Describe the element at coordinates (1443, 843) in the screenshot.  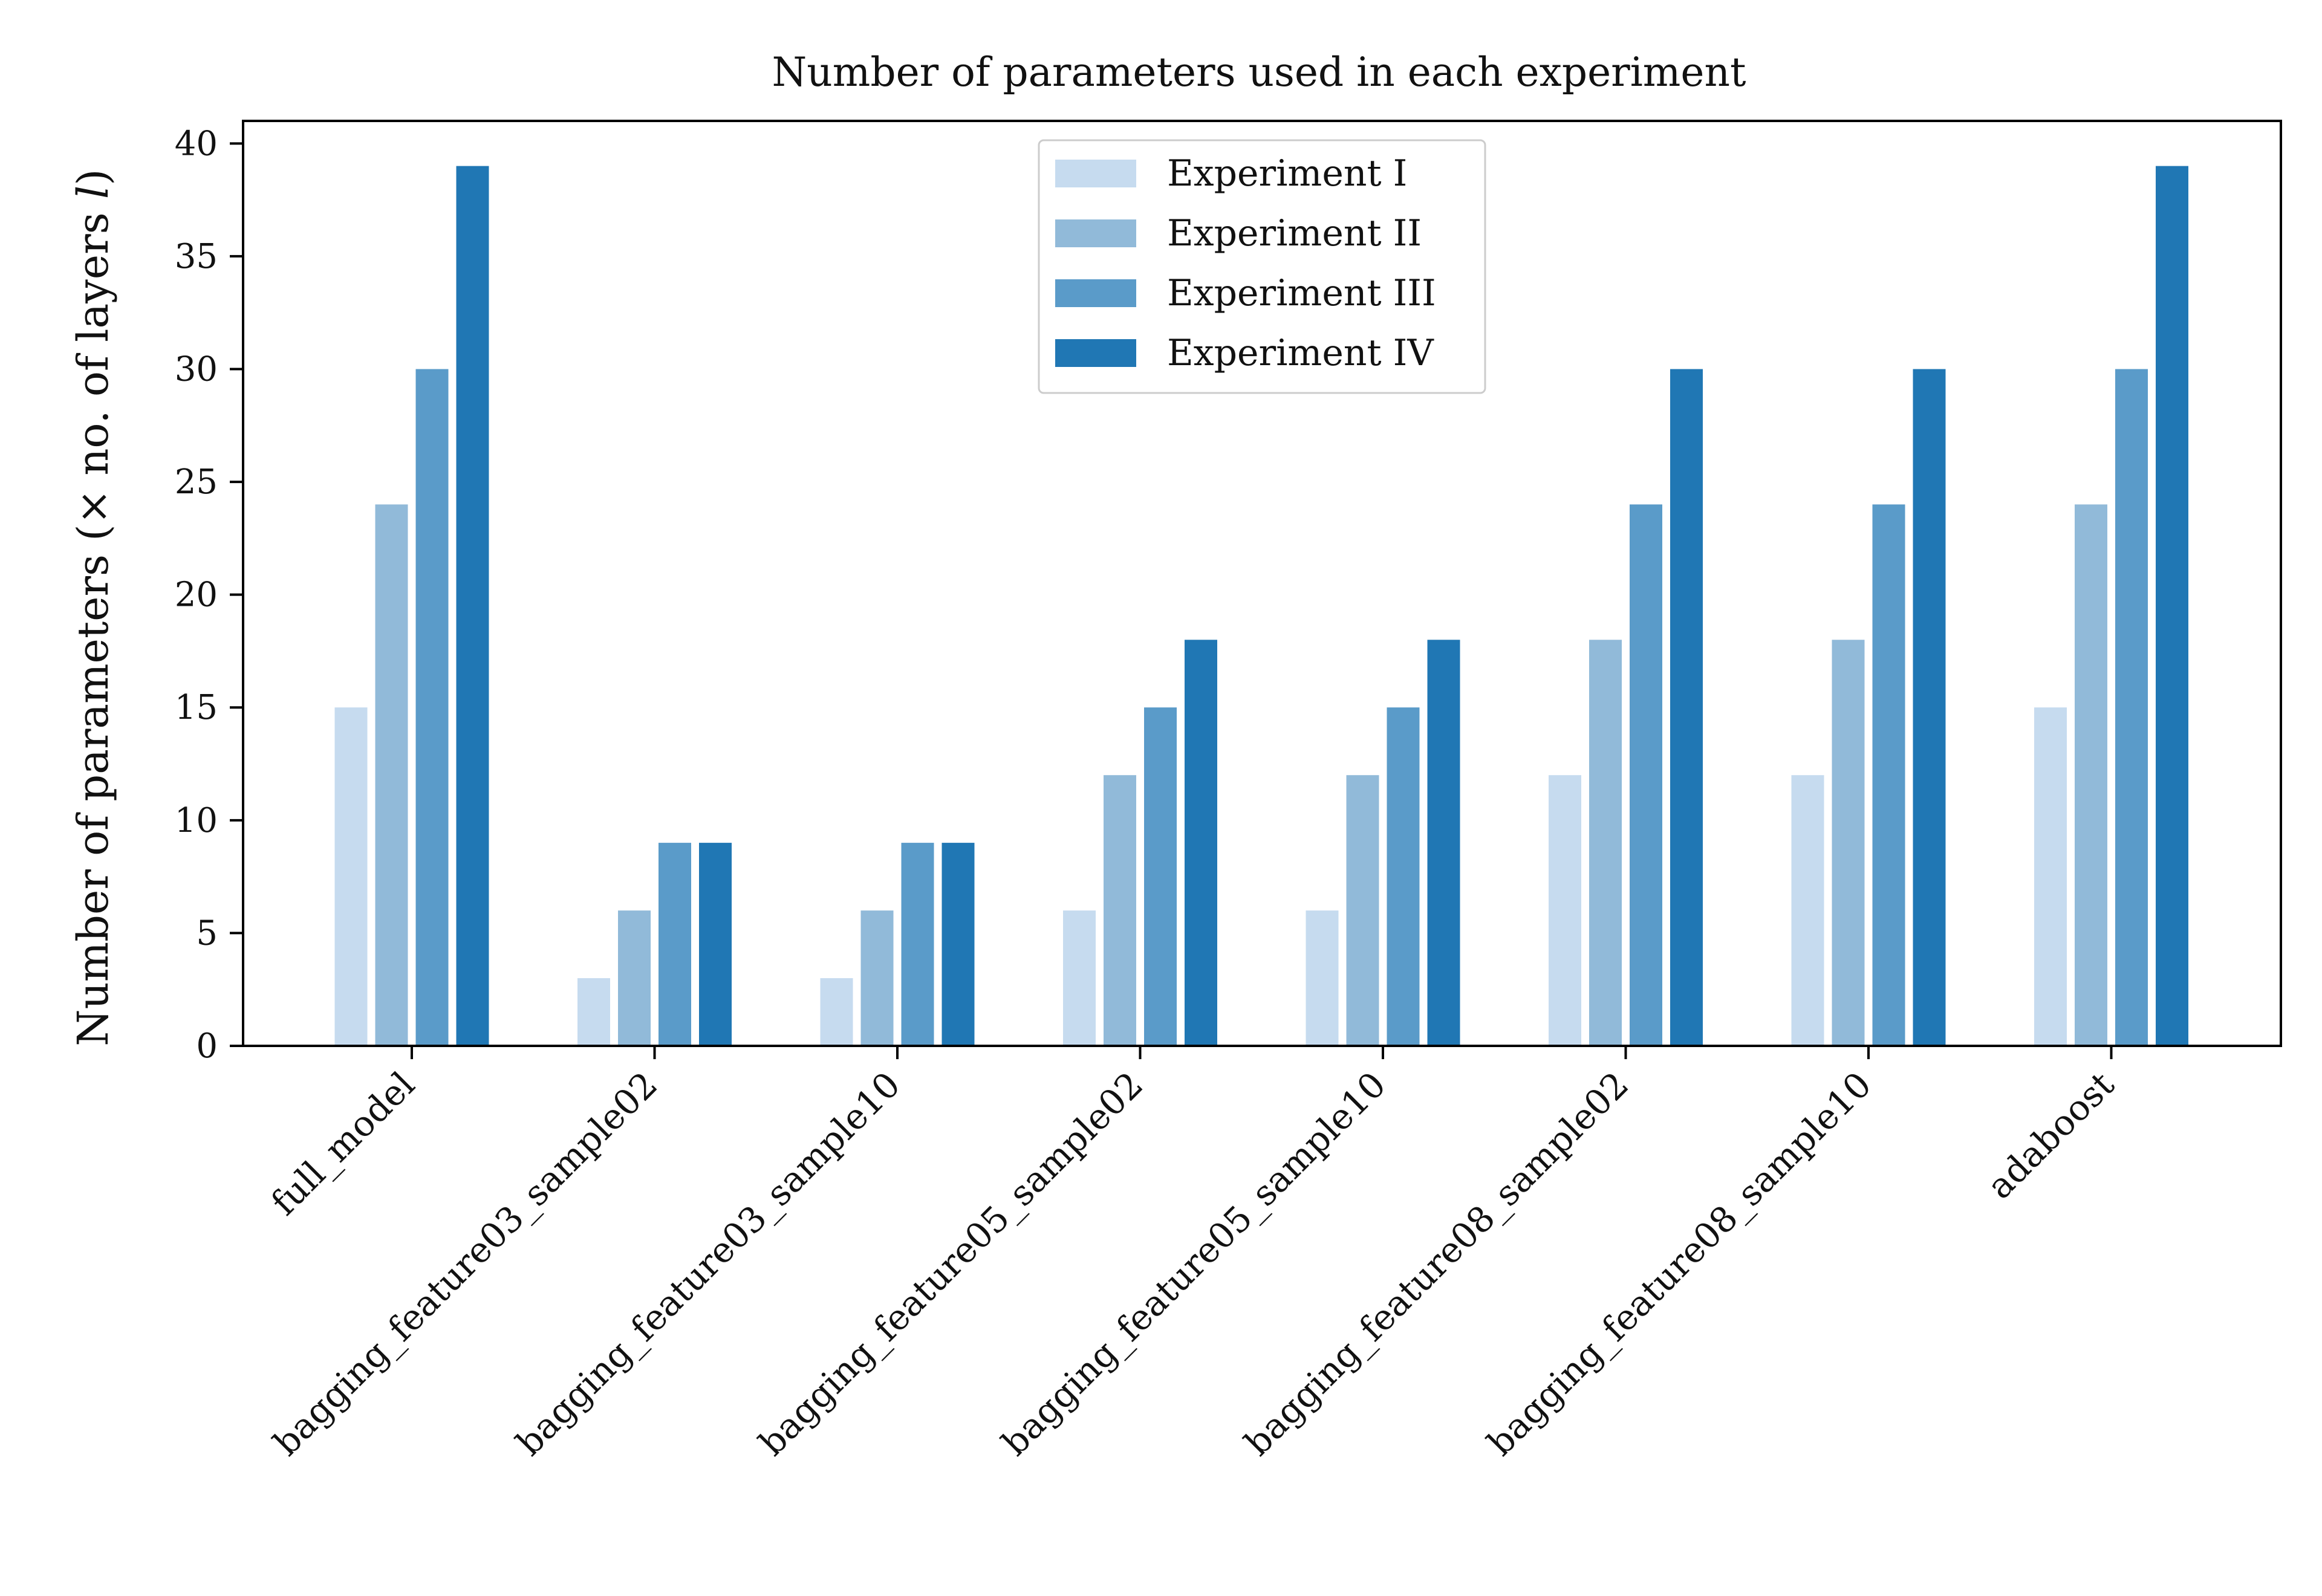
I see `bar-bagging_feature05_sample10-experiment-iv` at that location.